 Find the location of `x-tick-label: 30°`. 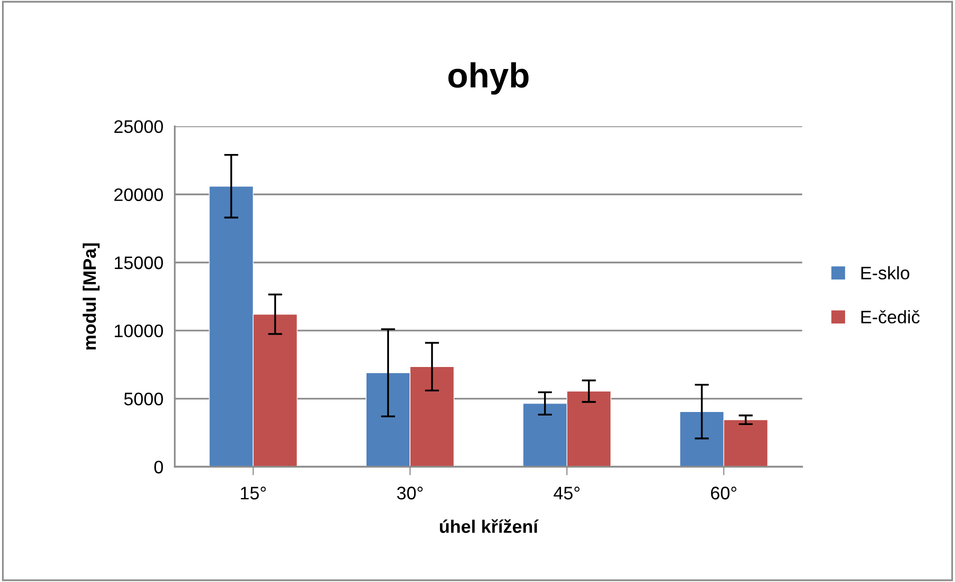

x-tick-label: 30° is located at coordinates (410, 493).